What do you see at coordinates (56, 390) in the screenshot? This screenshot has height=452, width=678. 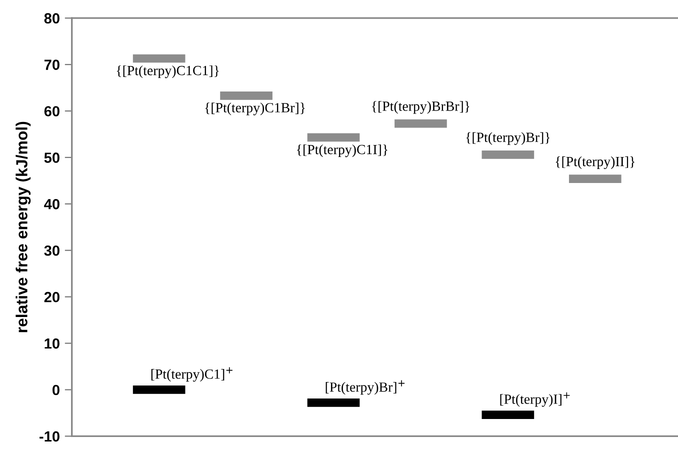 I see `y-tick-label: 0` at bounding box center [56, 390].